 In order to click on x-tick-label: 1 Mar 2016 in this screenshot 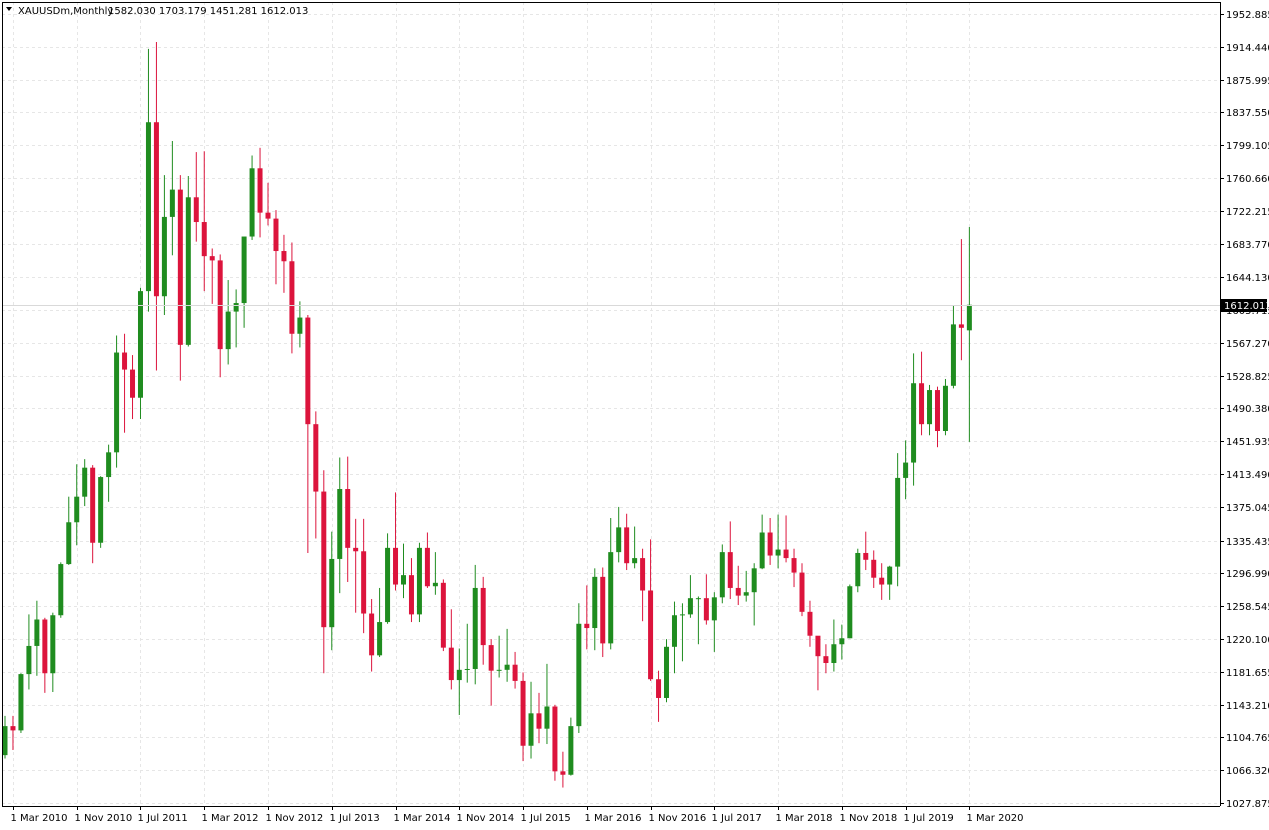, I will do `click(613, 818)`.